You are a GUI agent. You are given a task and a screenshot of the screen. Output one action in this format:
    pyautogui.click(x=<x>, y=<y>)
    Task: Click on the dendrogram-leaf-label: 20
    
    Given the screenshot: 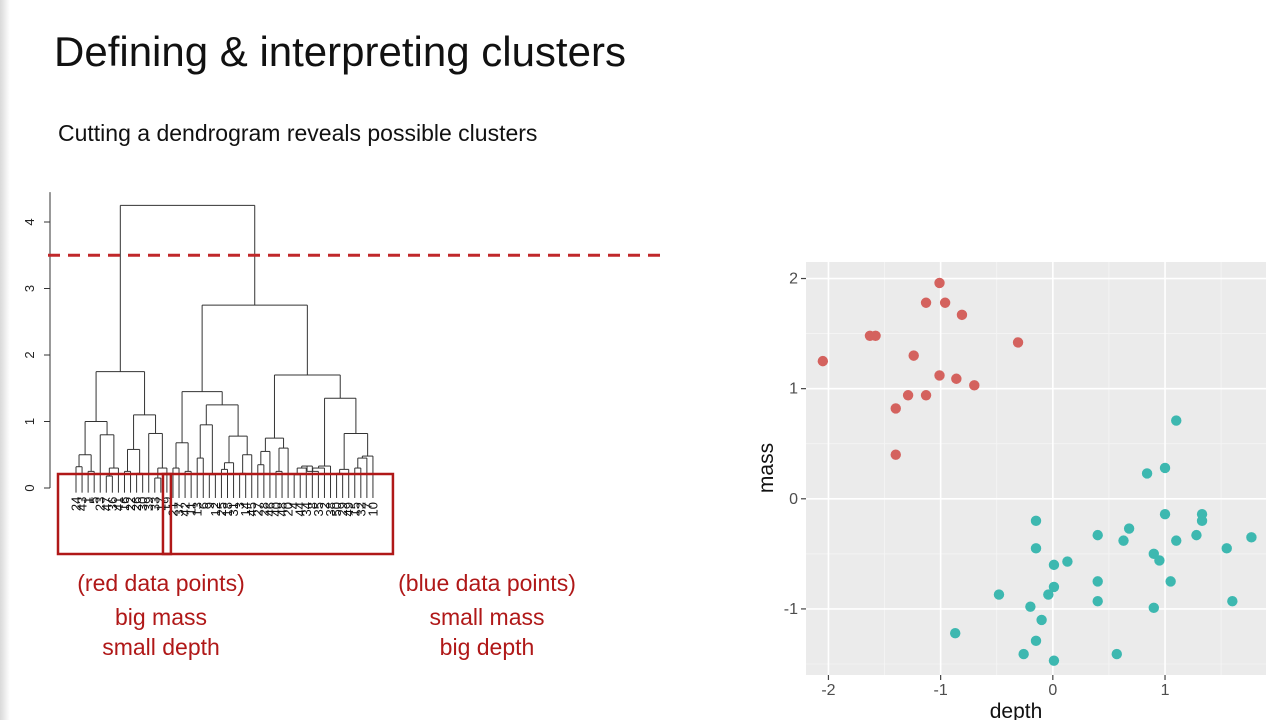 What is the action you would take?
    pyautogui.click(x=288, y=509)
    